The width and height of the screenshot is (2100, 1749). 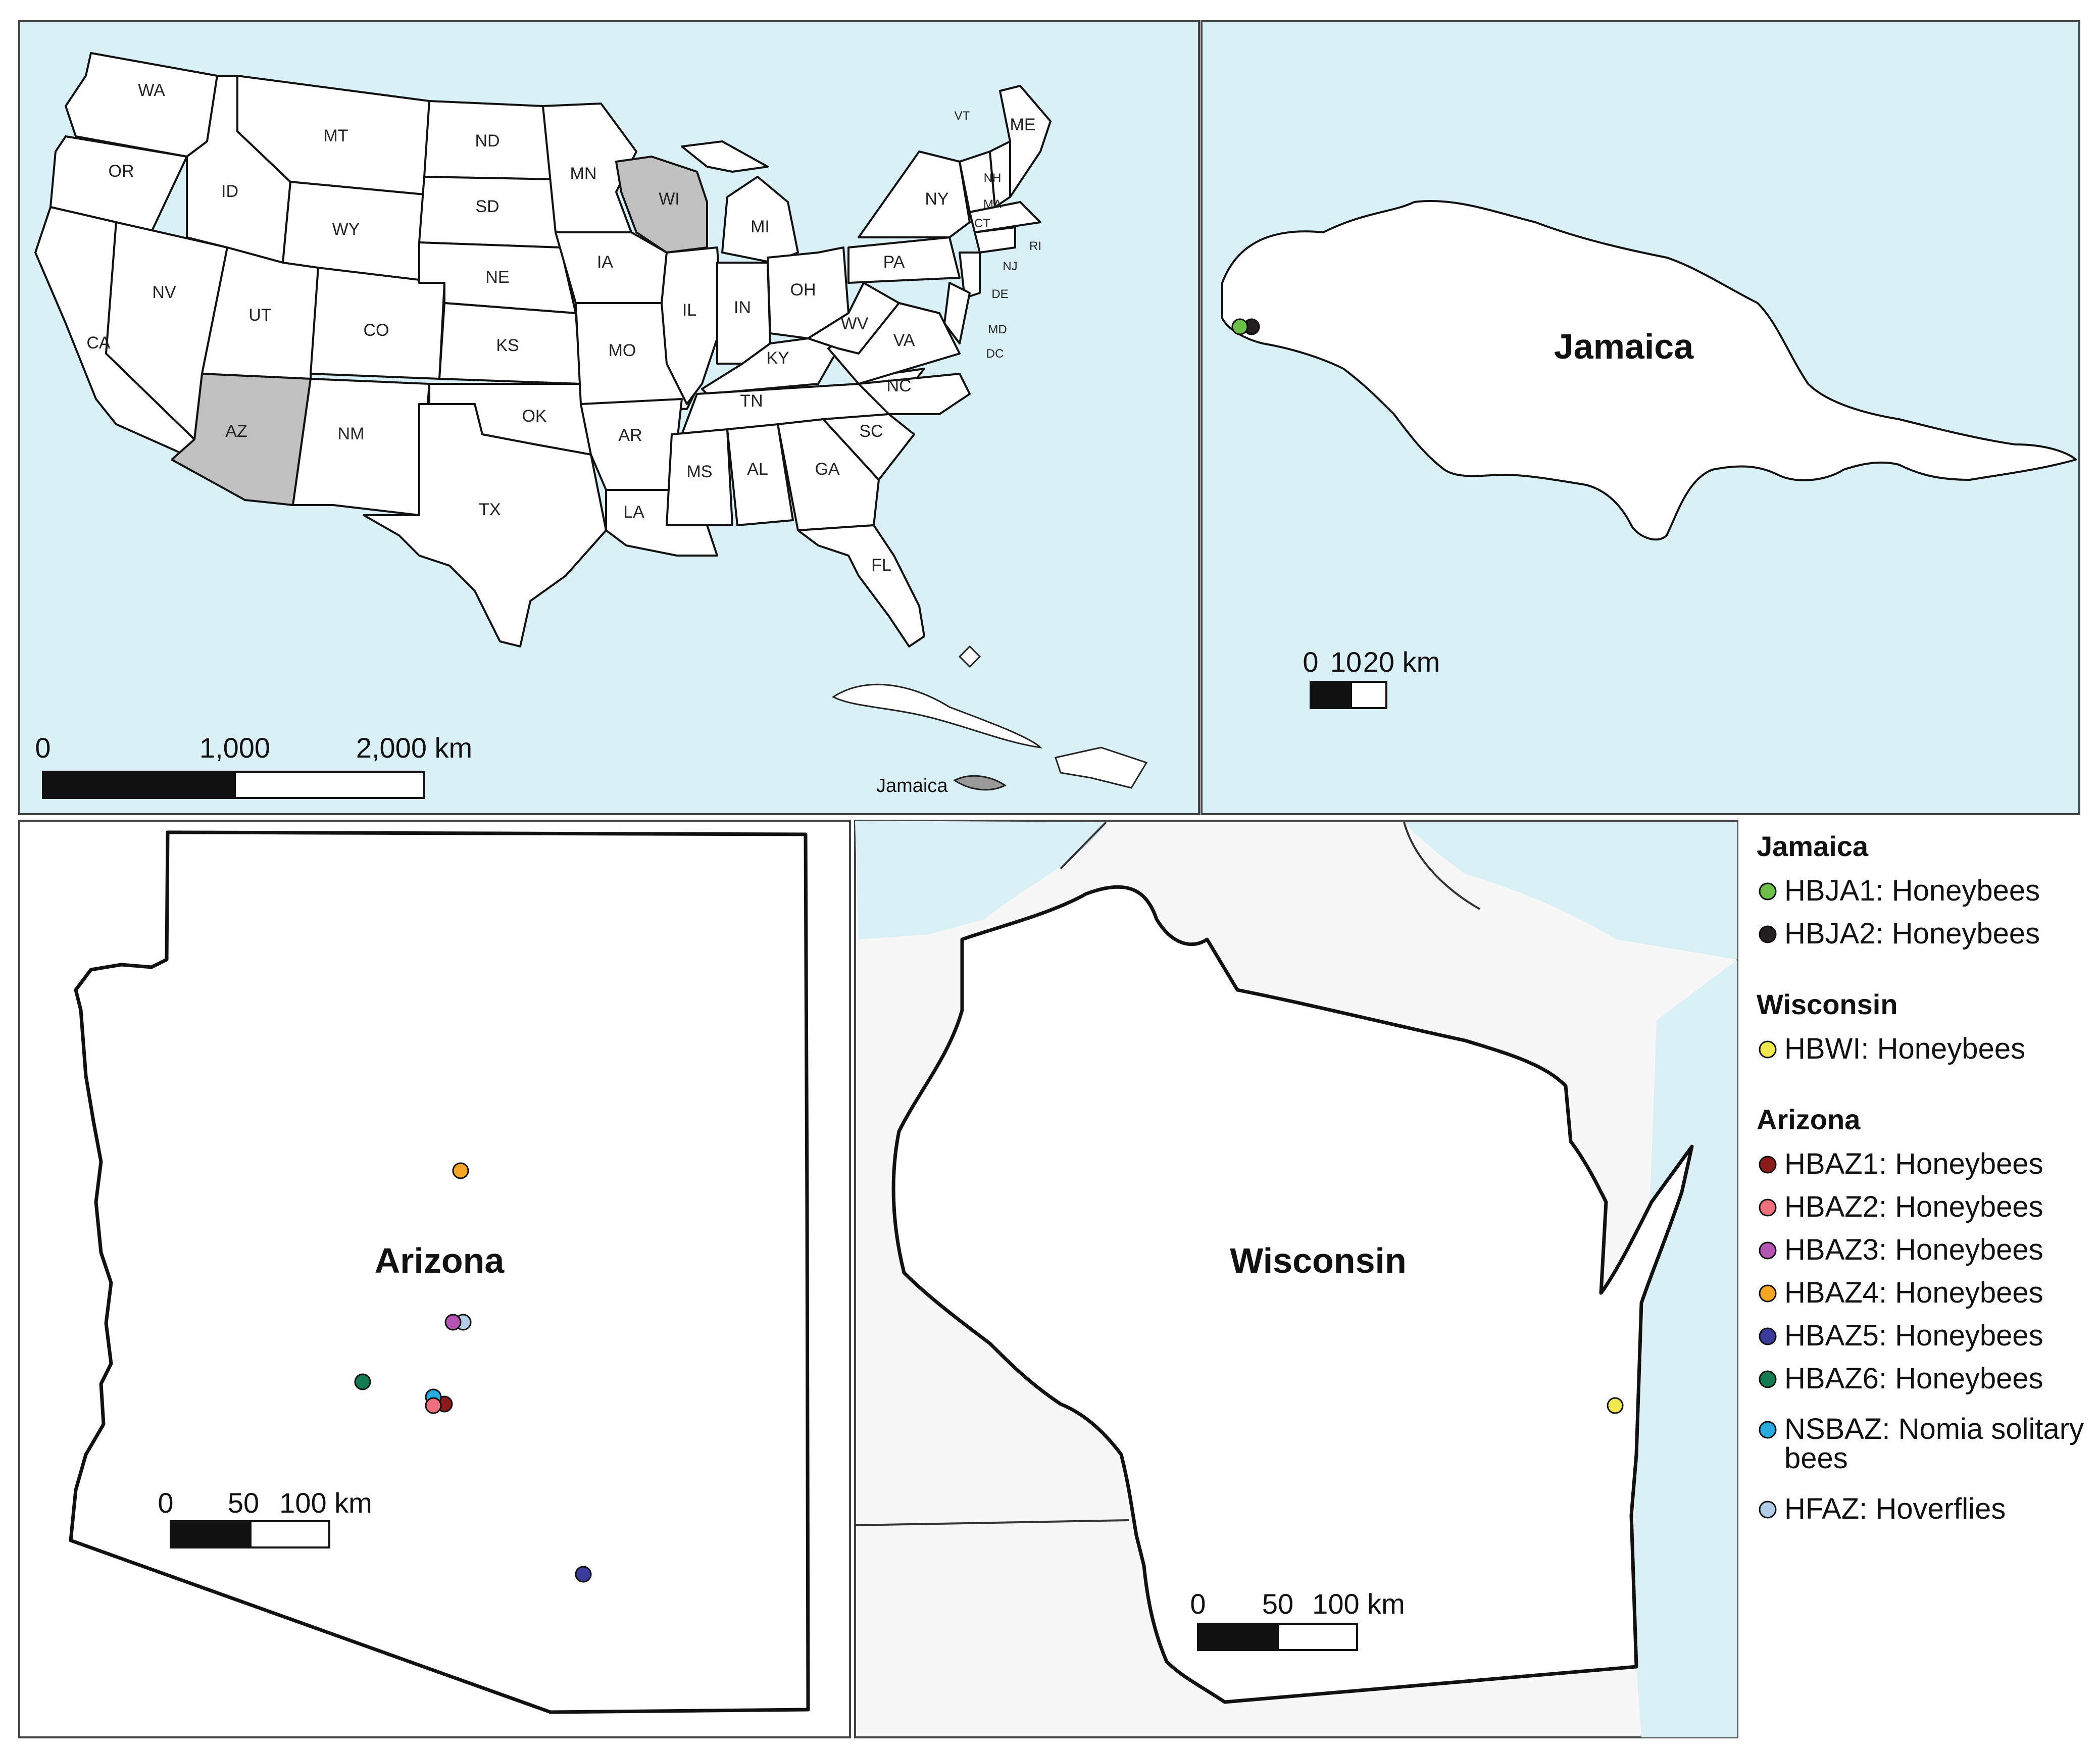 I want to click on state-label-ct: CT, so click(x=982, y=223).